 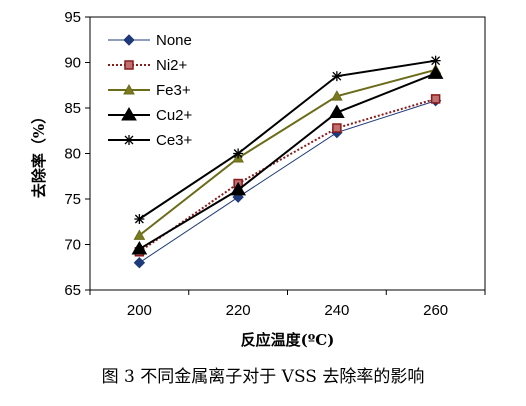 What do you see at coordinates (72, 245) in the screenshot?
I see `y-tick-label: 70` at bounding box center [72, 245].